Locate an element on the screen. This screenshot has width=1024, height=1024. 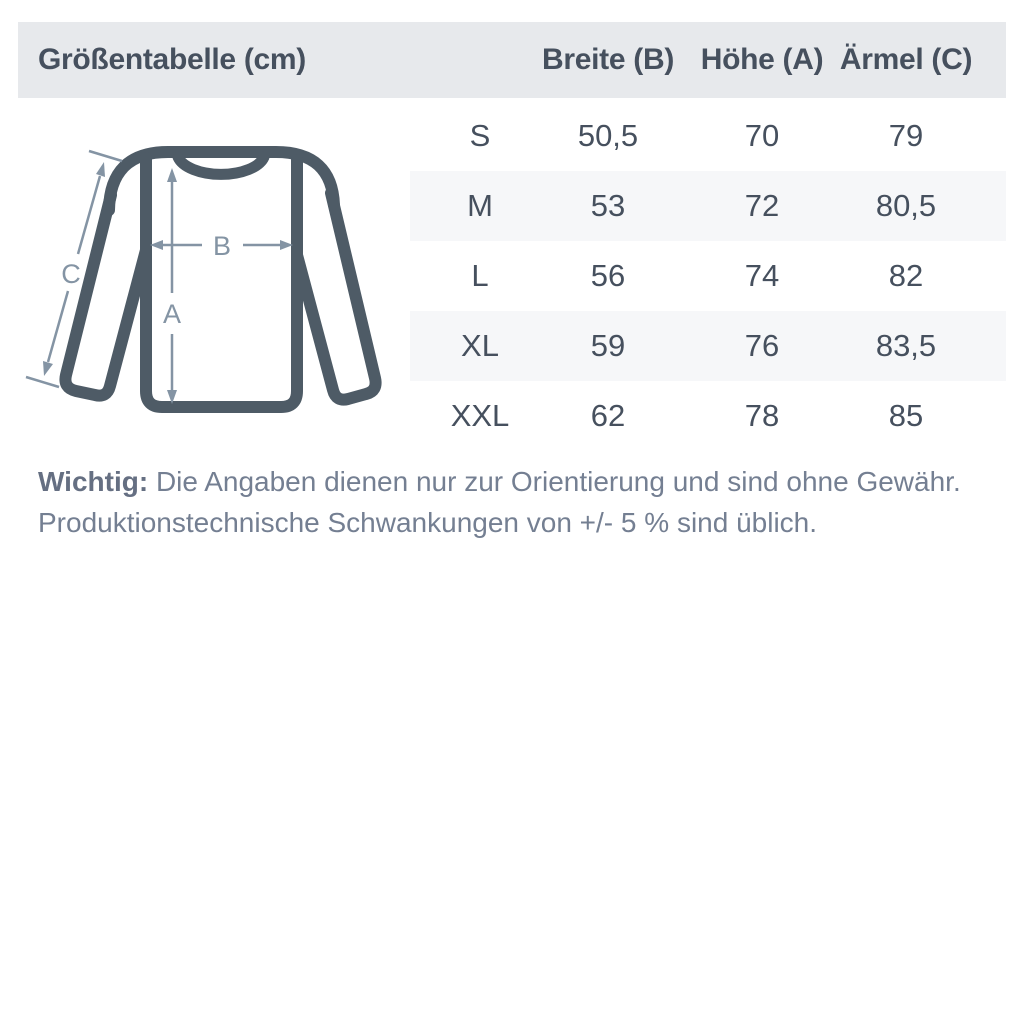
breite-value: 59 is located at coordinates (608, 345).